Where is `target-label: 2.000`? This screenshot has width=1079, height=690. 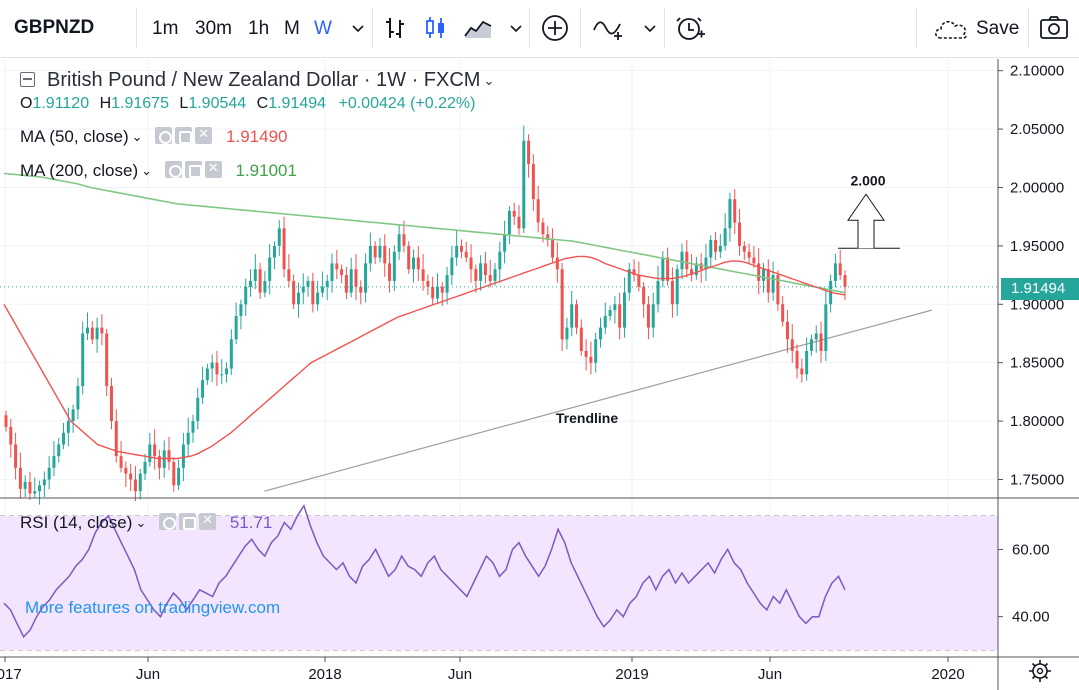 target-label: 2.000 is located at coordinates (867, 180).